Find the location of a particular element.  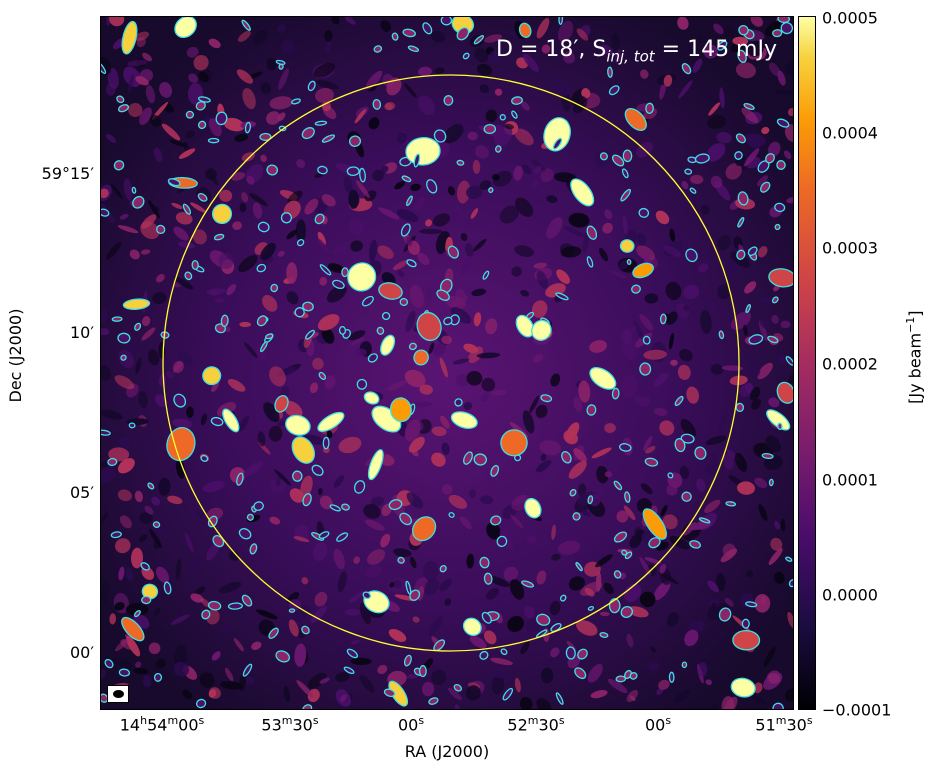

colorbar-tick-label: 0.0002 is located at coordinates (850, 364).